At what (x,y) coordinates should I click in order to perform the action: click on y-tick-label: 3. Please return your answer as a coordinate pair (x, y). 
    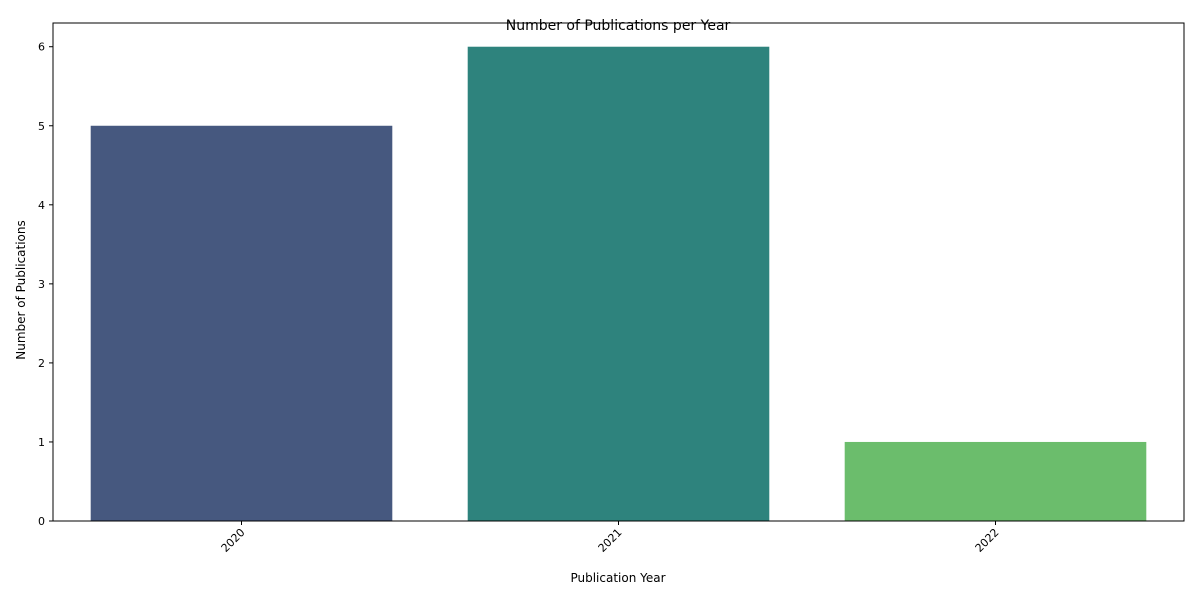
    Looking at the image, I should click on (41, 284).